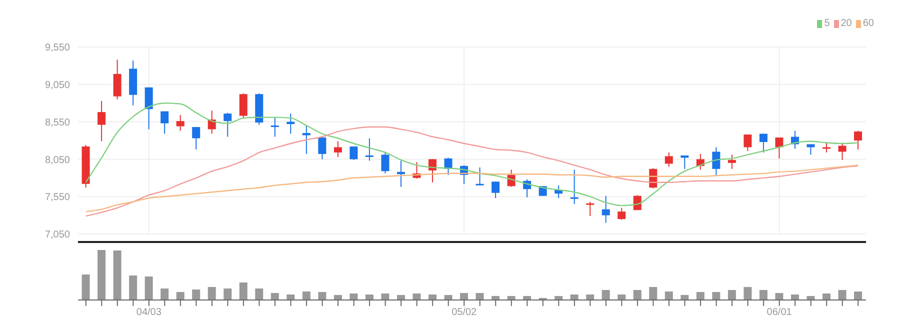 Image resolution: width=920 pixels, height=334 pixels. What do you see at coordinates (846, 23) in the screenshot?
I see `legend-label: 20` at bounding box center [846, 23].